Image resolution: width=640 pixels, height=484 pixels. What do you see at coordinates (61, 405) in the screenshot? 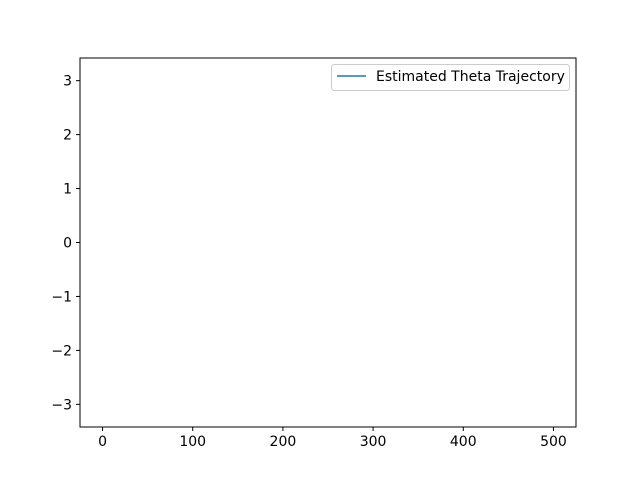
I see `y-tick-label: −3` at bounding box center [61, 405].